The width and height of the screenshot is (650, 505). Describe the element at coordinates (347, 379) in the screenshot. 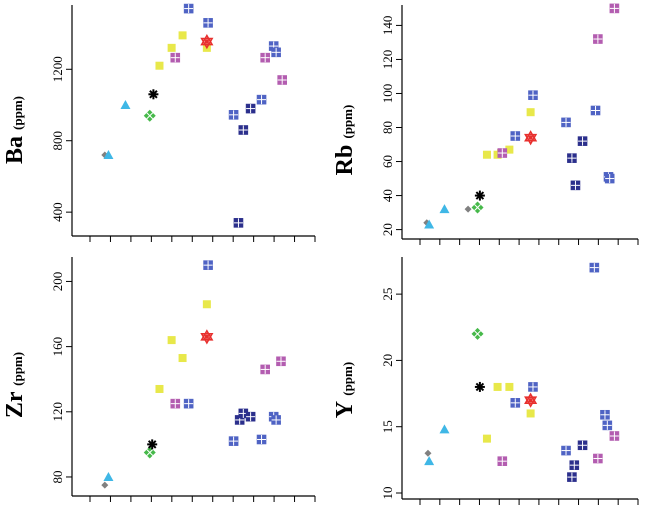

I see `y-axis-unit: (ppm)` at that location.